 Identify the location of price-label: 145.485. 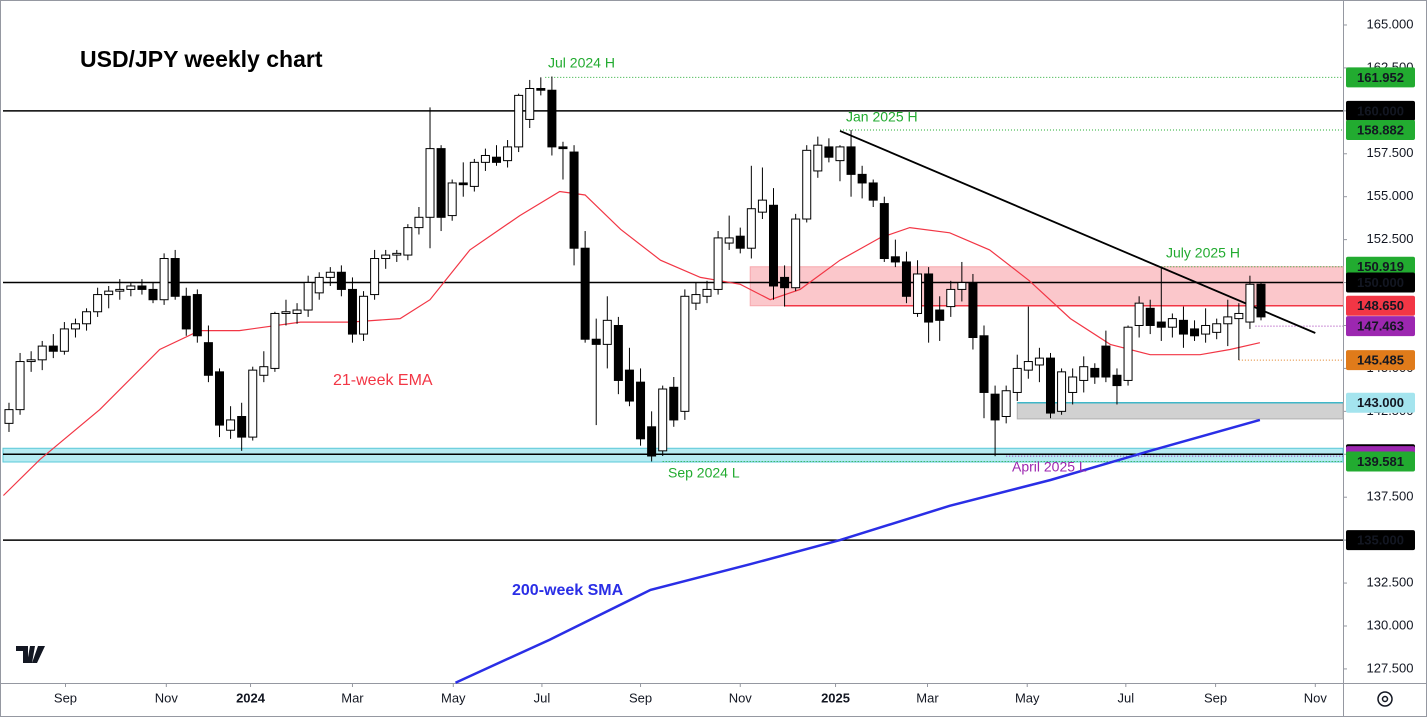
(1380, 360).